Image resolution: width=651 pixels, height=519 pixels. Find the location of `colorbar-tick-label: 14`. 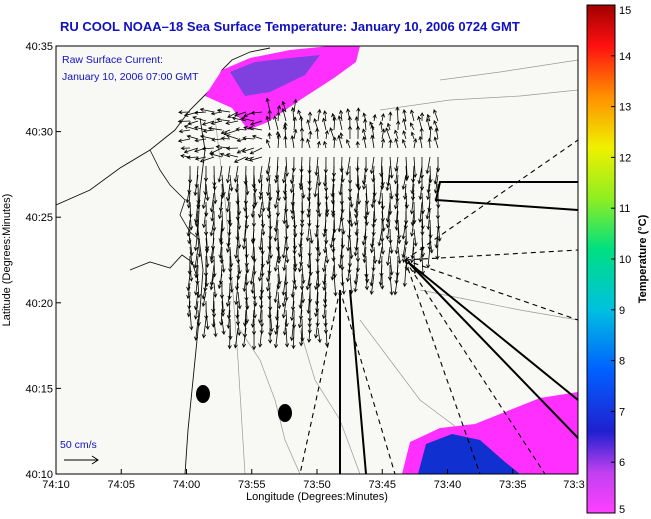

colorbar-tick-label: 14 is located at coordinates (625, 57).